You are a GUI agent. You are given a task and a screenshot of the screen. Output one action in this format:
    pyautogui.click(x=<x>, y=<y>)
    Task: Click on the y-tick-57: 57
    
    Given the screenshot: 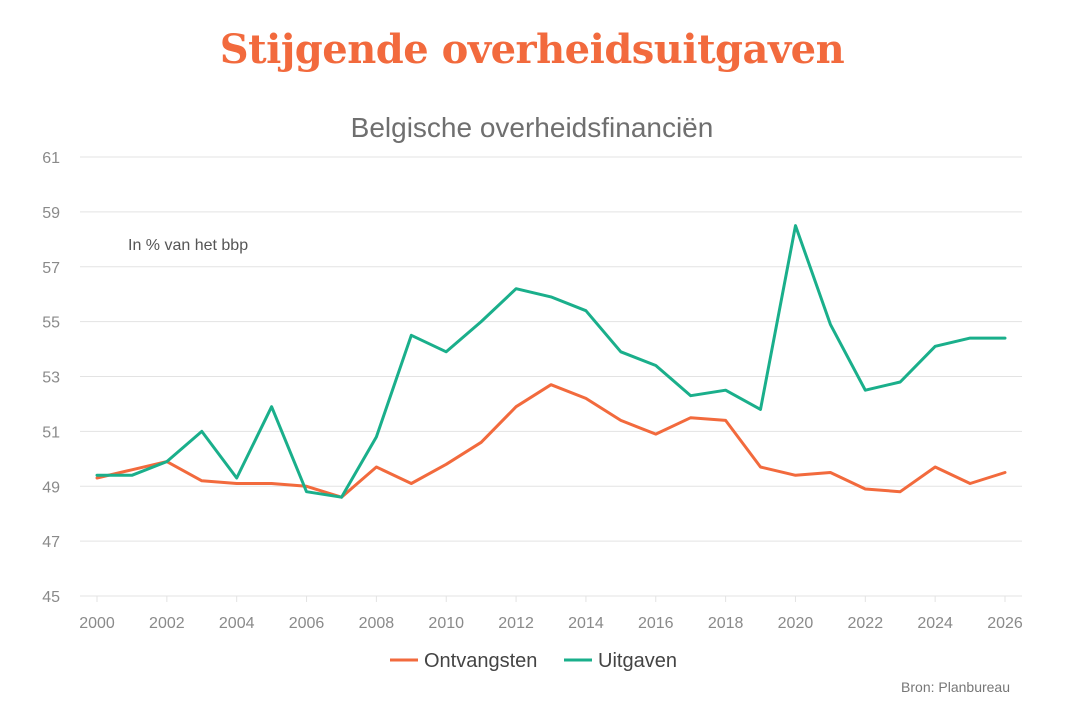 What is the action you would take?
    pyautogui.click(x=51, y=268)
    